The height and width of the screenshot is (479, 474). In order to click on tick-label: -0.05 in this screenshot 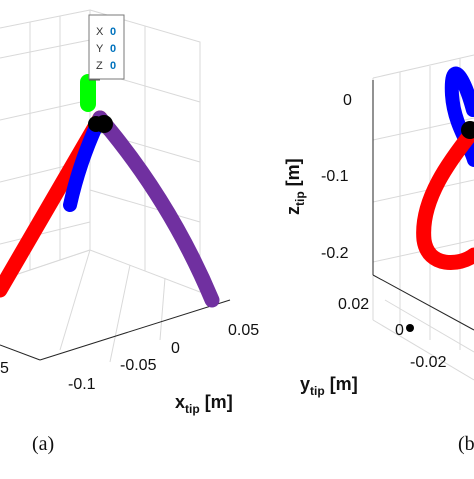, I will do `click(138, 365)`.